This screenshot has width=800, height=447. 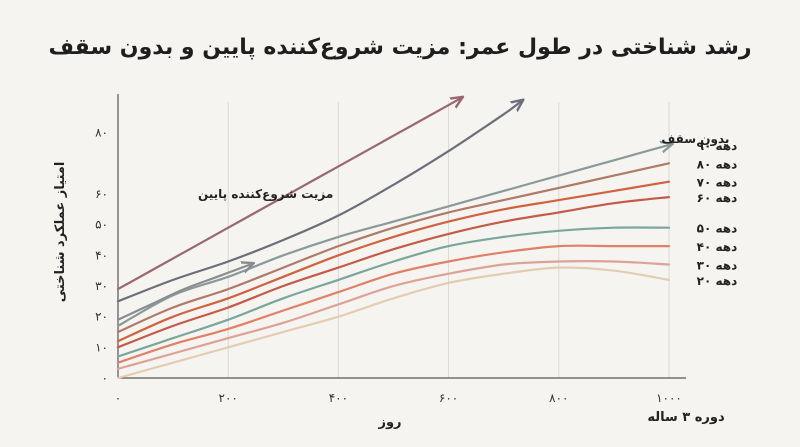 I want to click on annotation-0: مزیت شروع‌کننده پایین, so click(x=265, y=194).